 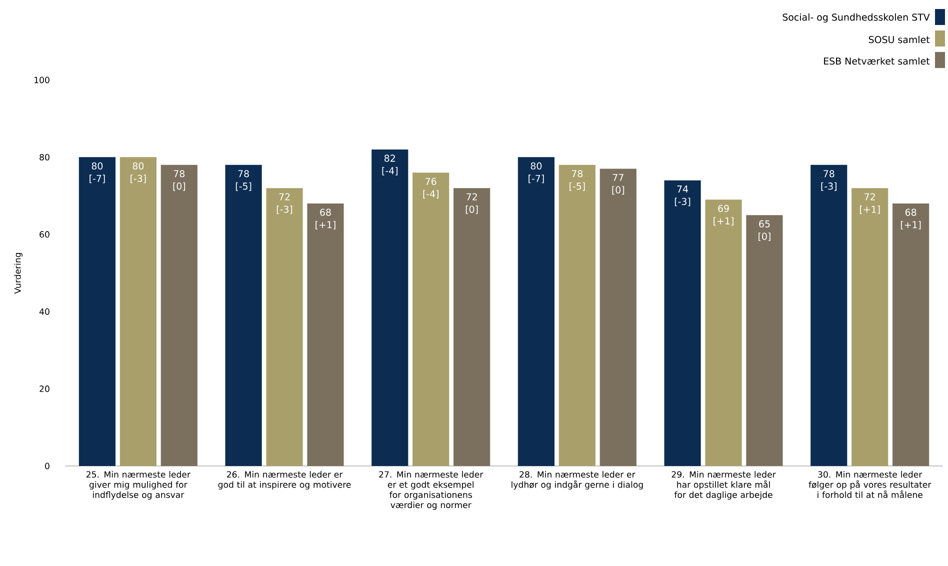 What do you see at coordinates (45, 157) in the screenshot?
I see `y-tick-label: 80` at bounding box center [45, 157].